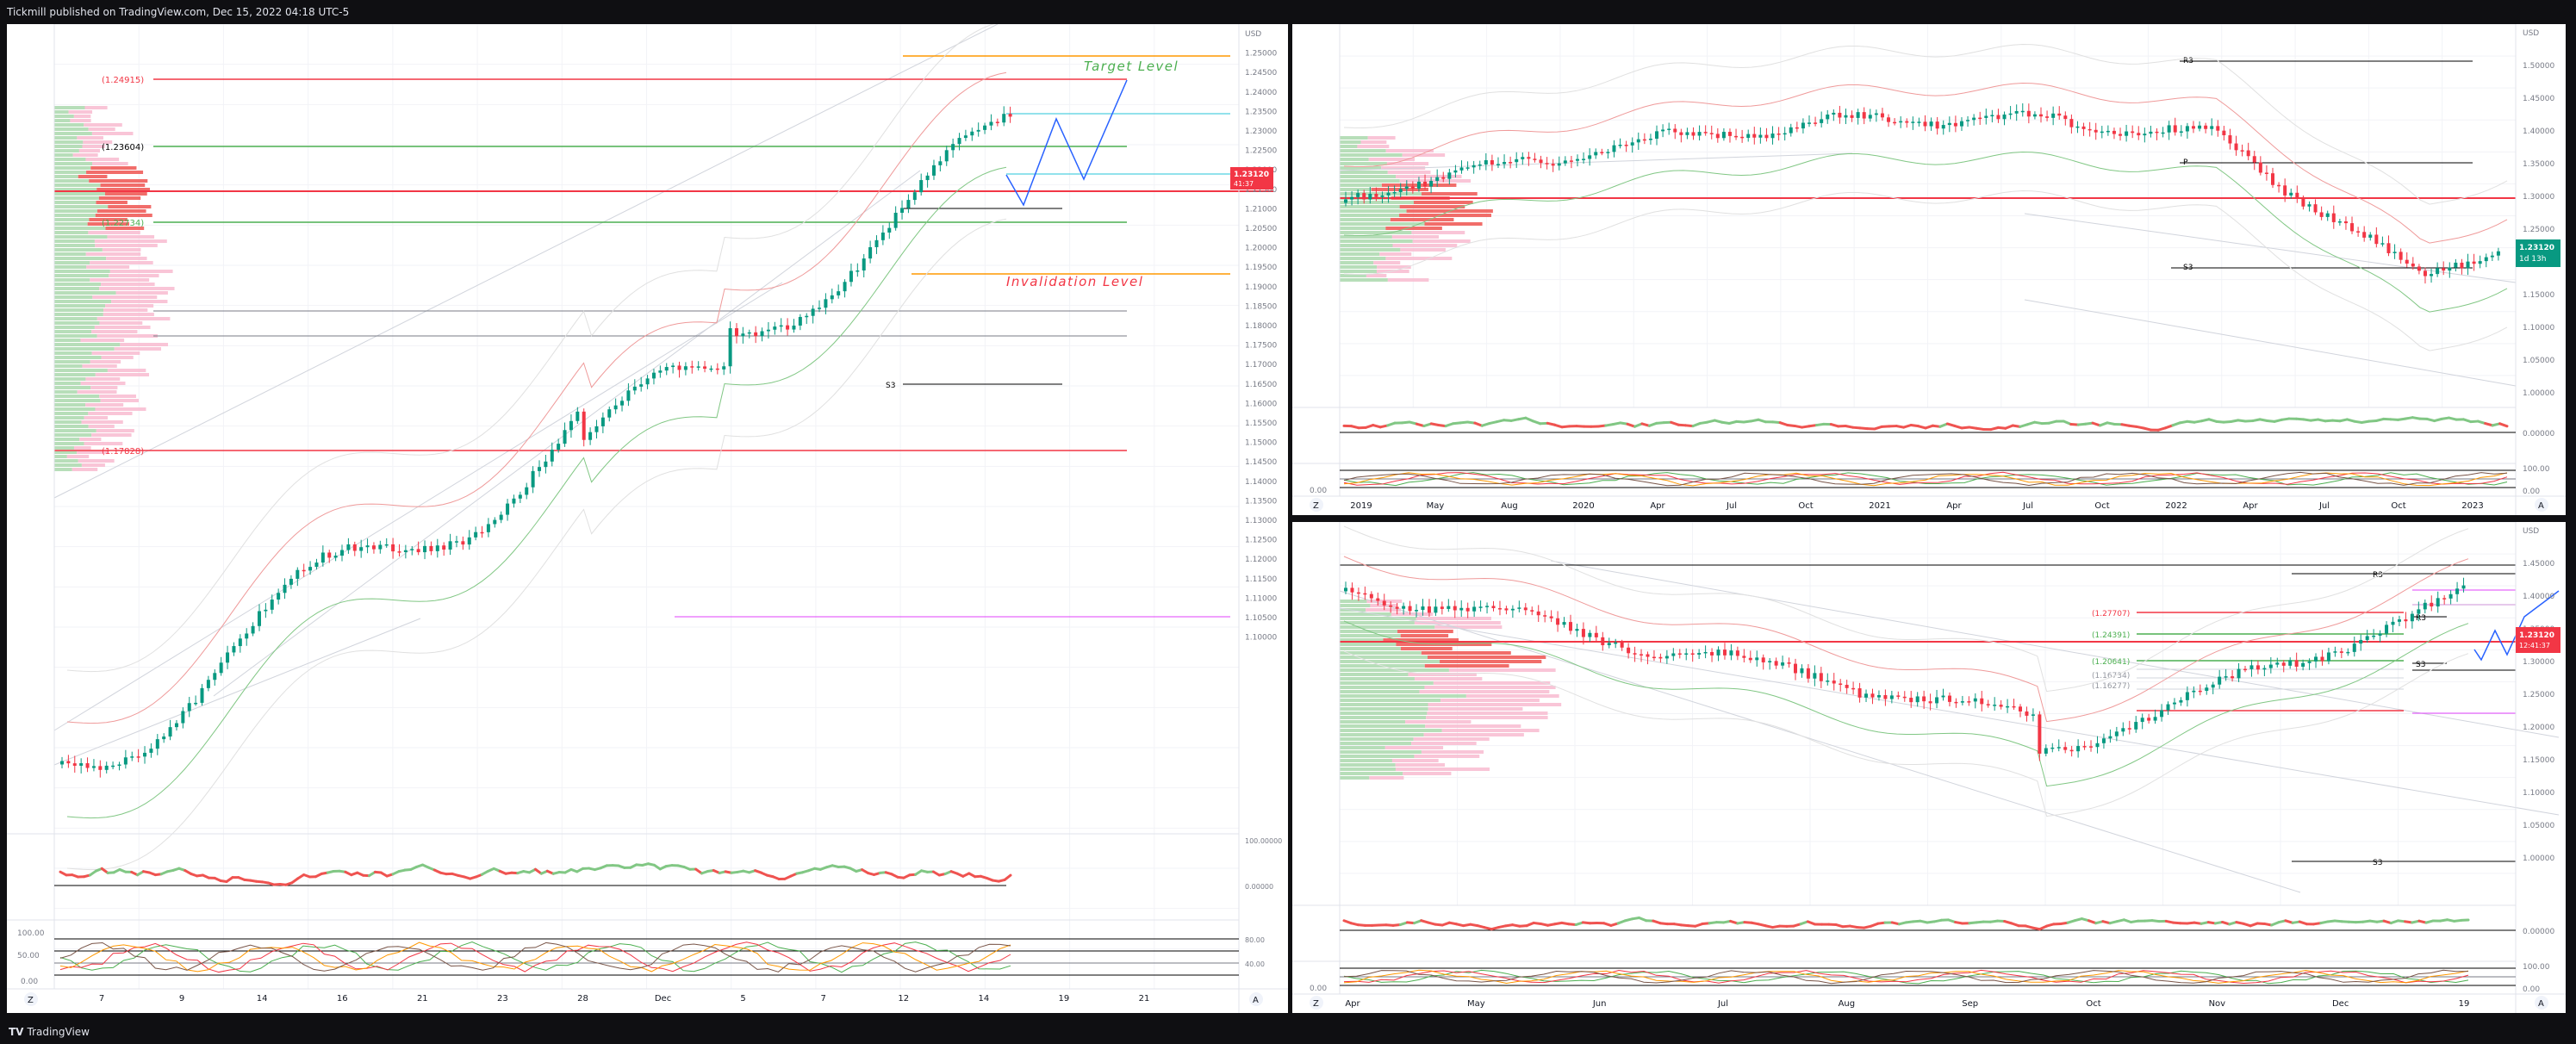  Describe the element at coordinates (624, 999) in the screenshot. I see `left-time-axis: 7 9 14 16 21 23 28 Dec 5 7 12 14 19 21` at that location.